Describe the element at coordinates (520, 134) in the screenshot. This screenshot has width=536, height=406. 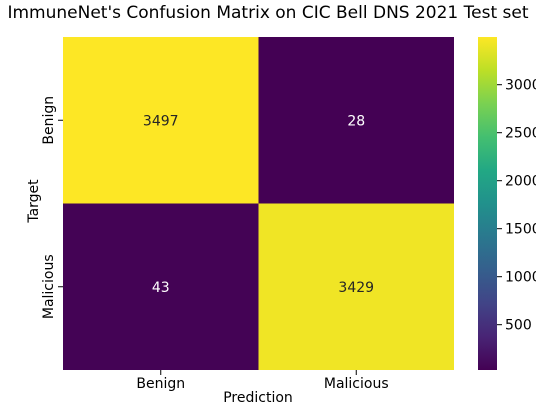
I see `colorbar-tick-label: 2500` at that location.